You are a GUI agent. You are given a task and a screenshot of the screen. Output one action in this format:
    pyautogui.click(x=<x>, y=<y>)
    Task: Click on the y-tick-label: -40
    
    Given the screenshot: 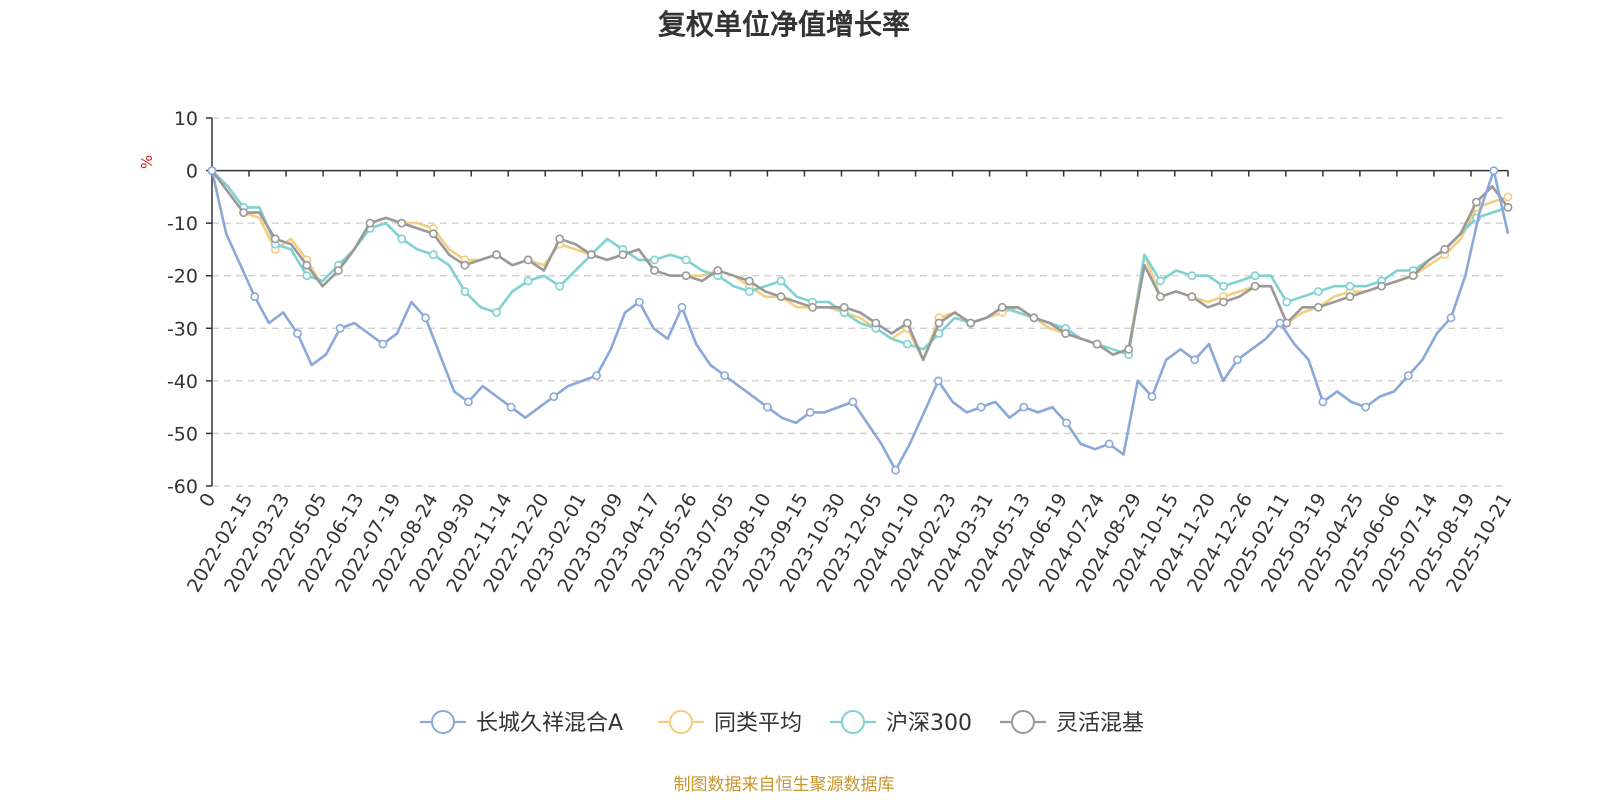 What is the action you would take?
    pyautogui.click(x=182, y=382)
    